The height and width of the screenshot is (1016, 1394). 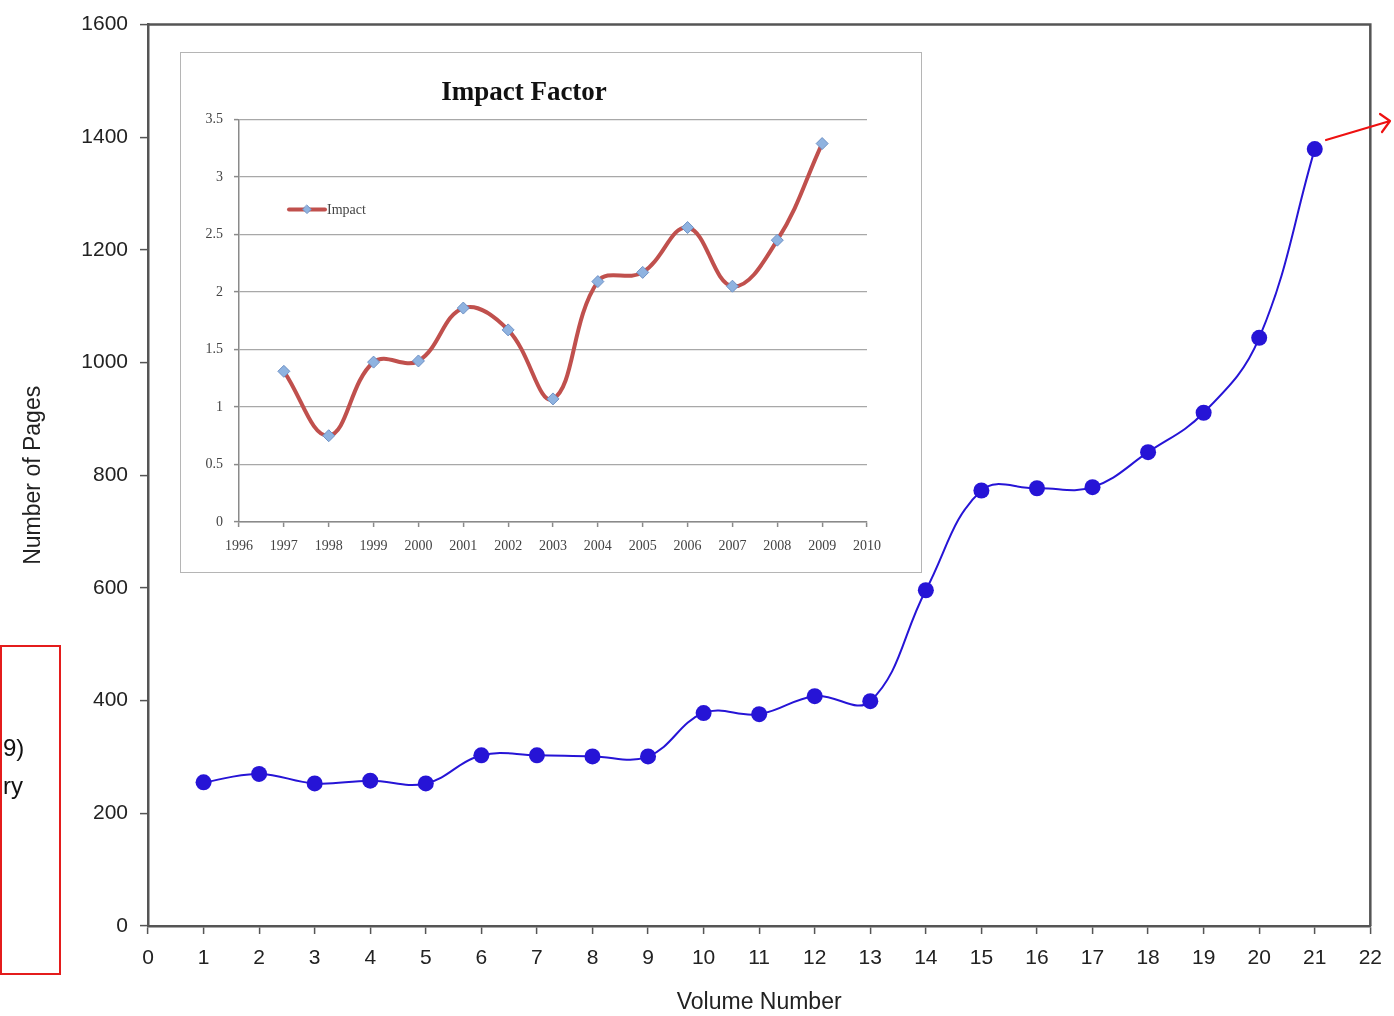 What do you see at coordinates (214, 349) in the screenshot?
I see `y-tick-label: 1.5` at bounding box center [214, 349].